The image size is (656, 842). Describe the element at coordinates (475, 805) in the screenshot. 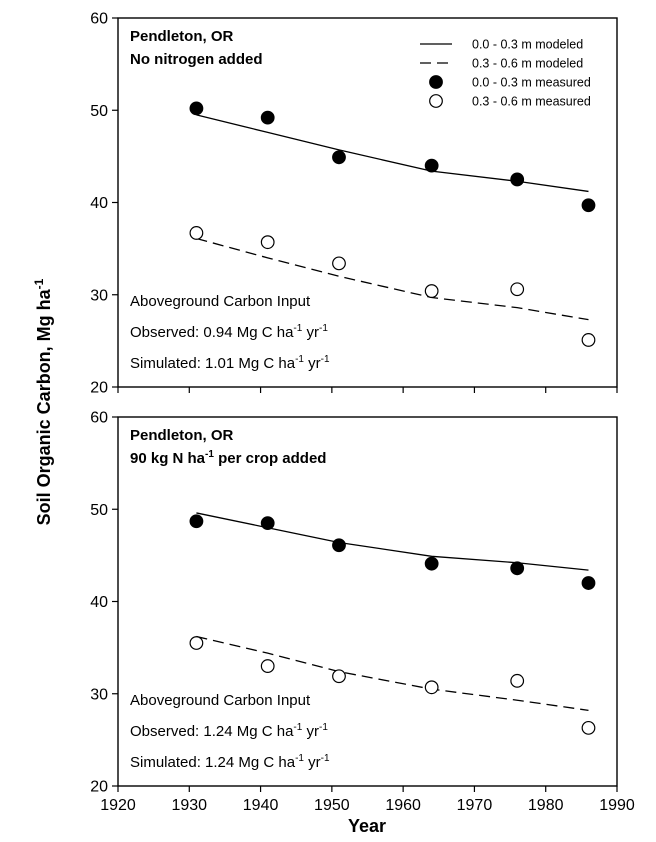

I see `x-tick-label: 1970` at that location.